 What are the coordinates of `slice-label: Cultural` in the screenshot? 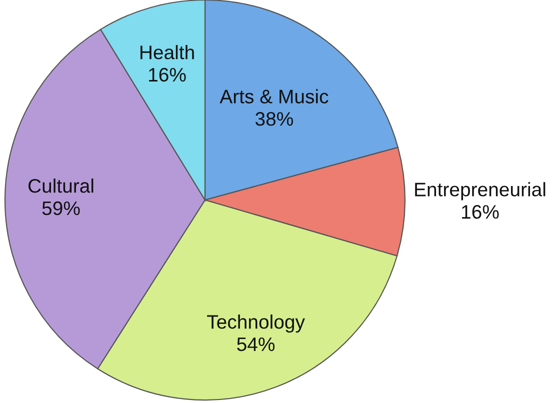 It's located at (61, 185).